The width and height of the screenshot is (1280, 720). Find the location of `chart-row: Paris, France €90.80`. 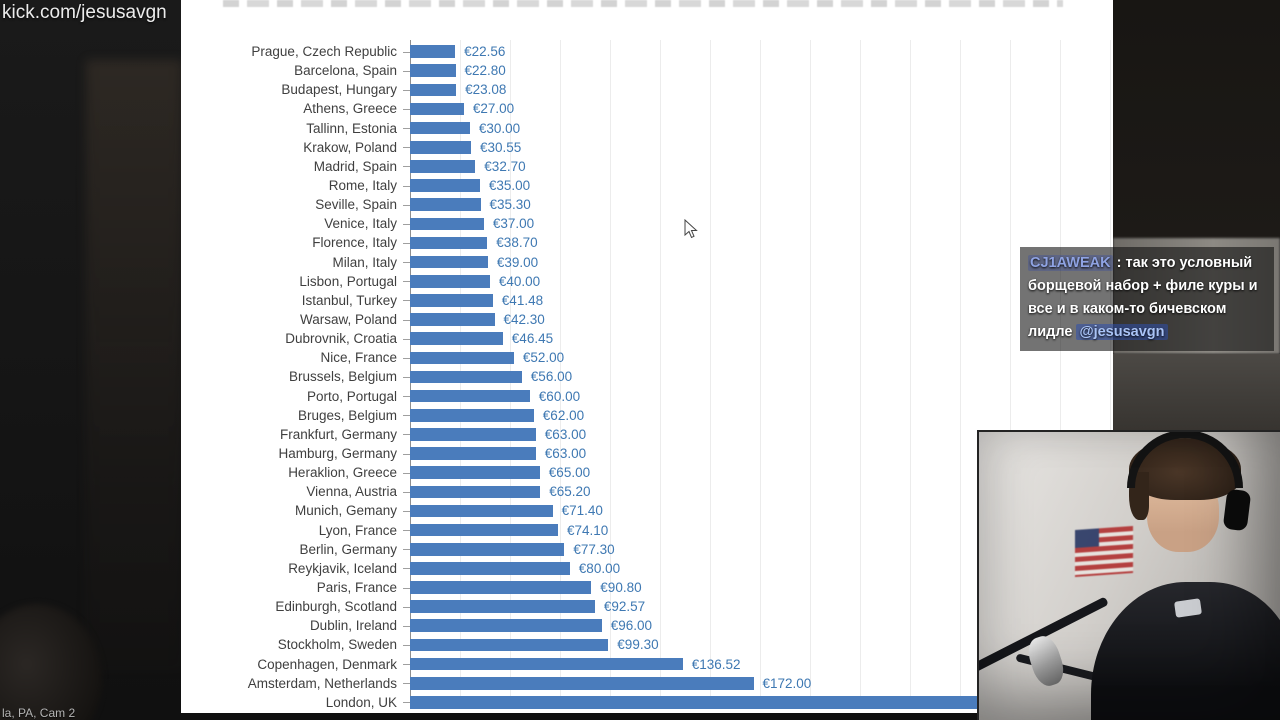

chart-row: Paris, France €90.80 is located at coordinates (647, 587).